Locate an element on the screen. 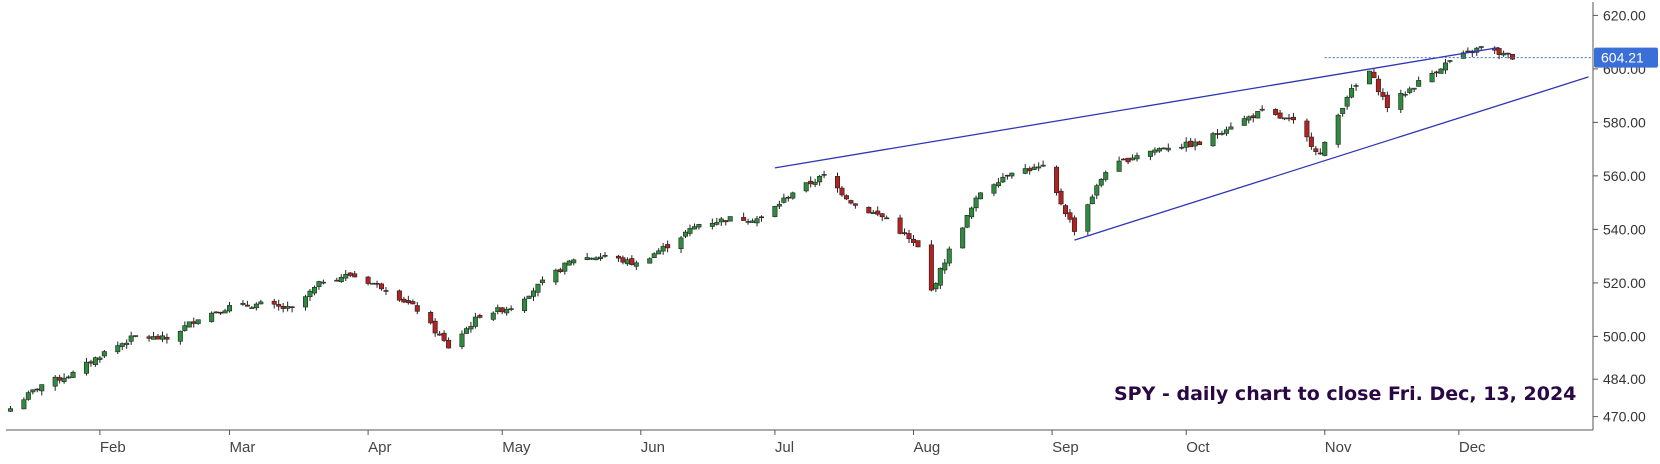 Image resolution: width=1660 pixels, height=464 pixels. x-tick-label: Feb is located at coordinates (113, 447).